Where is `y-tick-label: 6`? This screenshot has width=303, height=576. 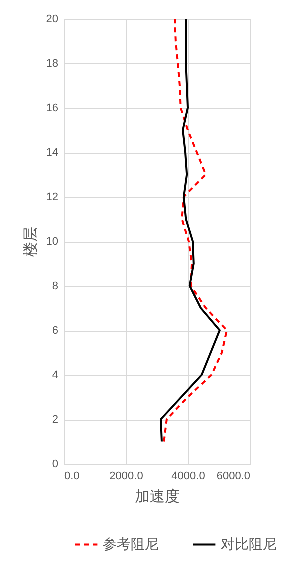
y-tick-label: 6 is located at coordinates (55, 331).